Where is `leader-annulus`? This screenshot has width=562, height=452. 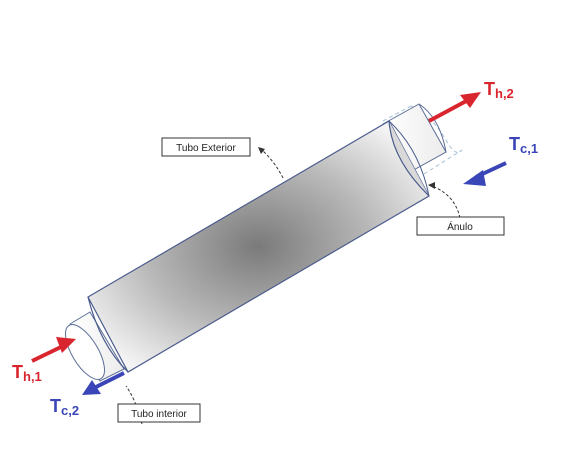
leader-annulus is located at coordinates (446, 202).